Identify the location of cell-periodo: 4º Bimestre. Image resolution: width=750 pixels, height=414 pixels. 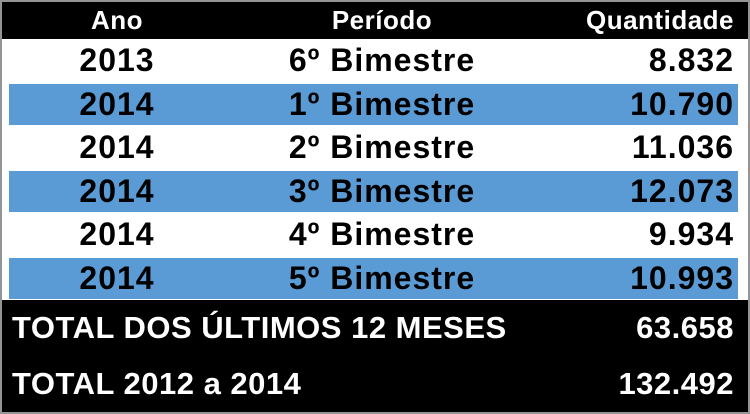
(382, 234).